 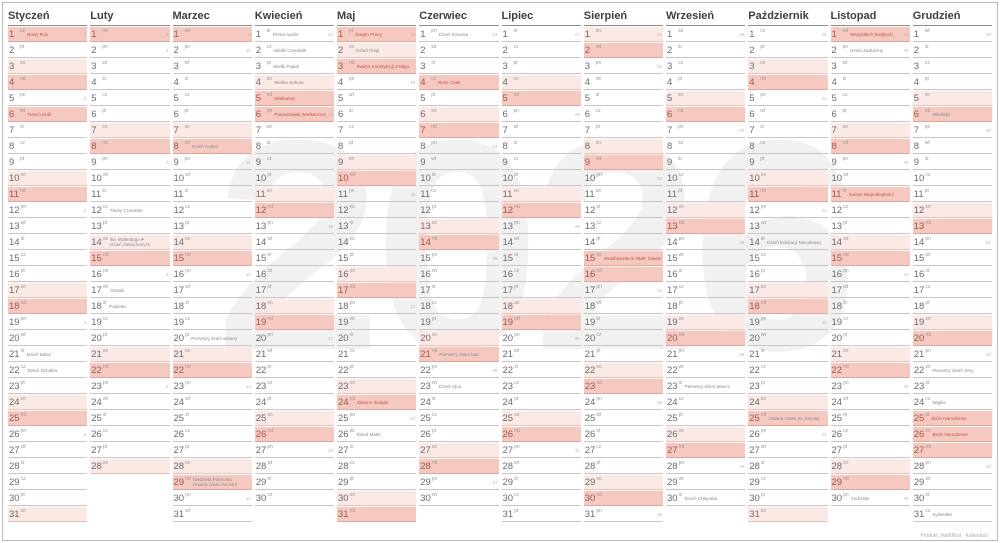 What do you see at coordinates (871, 194) in the screenshot?
I see `holiday-label-line: Święto Niepodległości` at bounding box center [871, 194].